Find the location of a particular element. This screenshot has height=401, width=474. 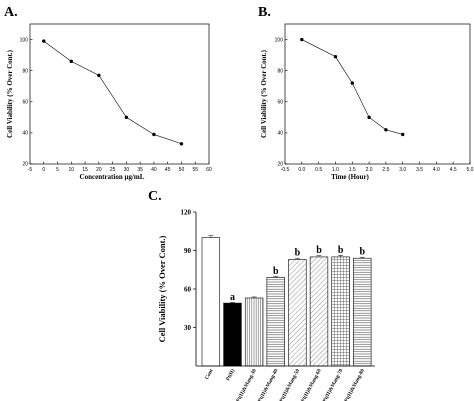

panel-b-ytick-label: 60 is located at coordinates (280, 102).